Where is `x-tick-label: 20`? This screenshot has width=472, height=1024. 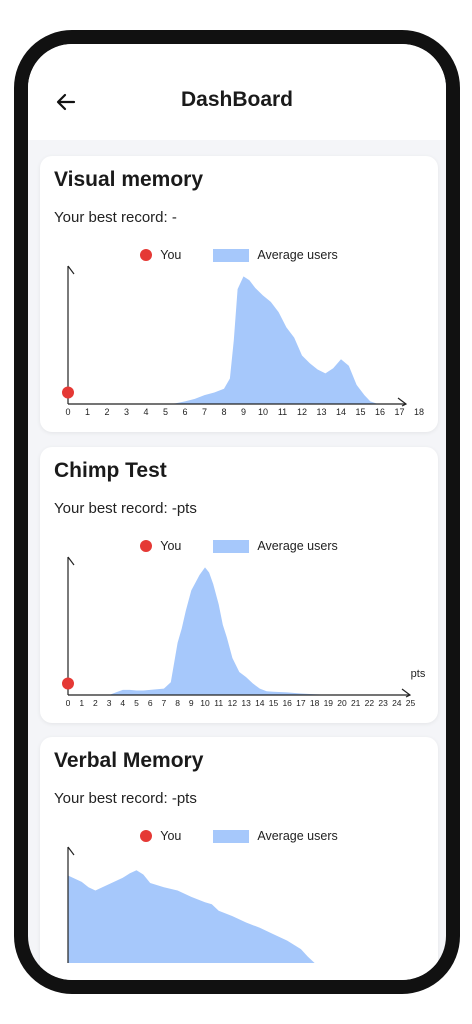
x-tick-label: 20 is located at coordinates (342, 703).